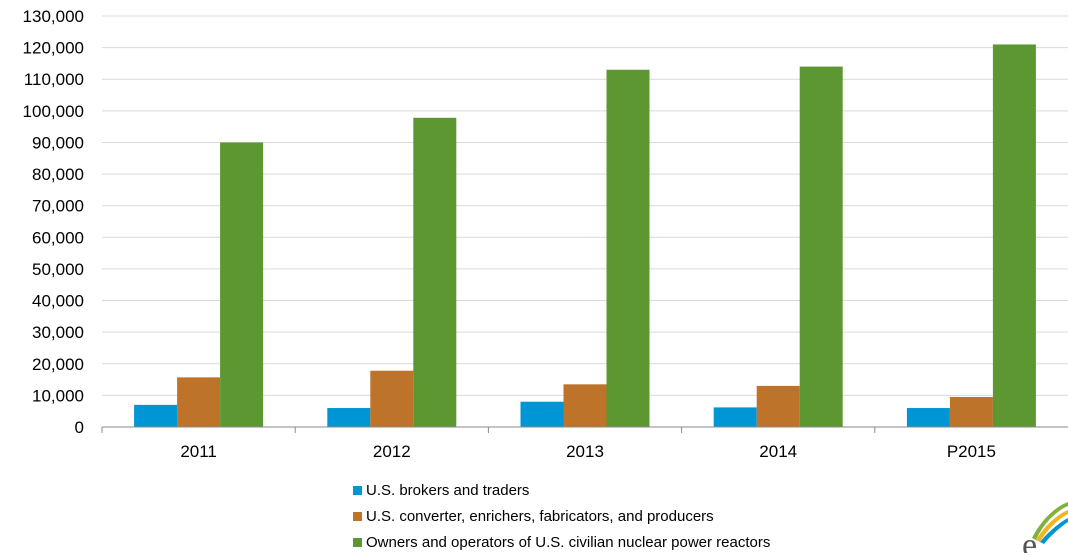 The image size is (1068, 555). What do you see at coordinates (971, 451) in the screenshot?
I see `x-tick-label: P2015` at bounding box center [971, 451].